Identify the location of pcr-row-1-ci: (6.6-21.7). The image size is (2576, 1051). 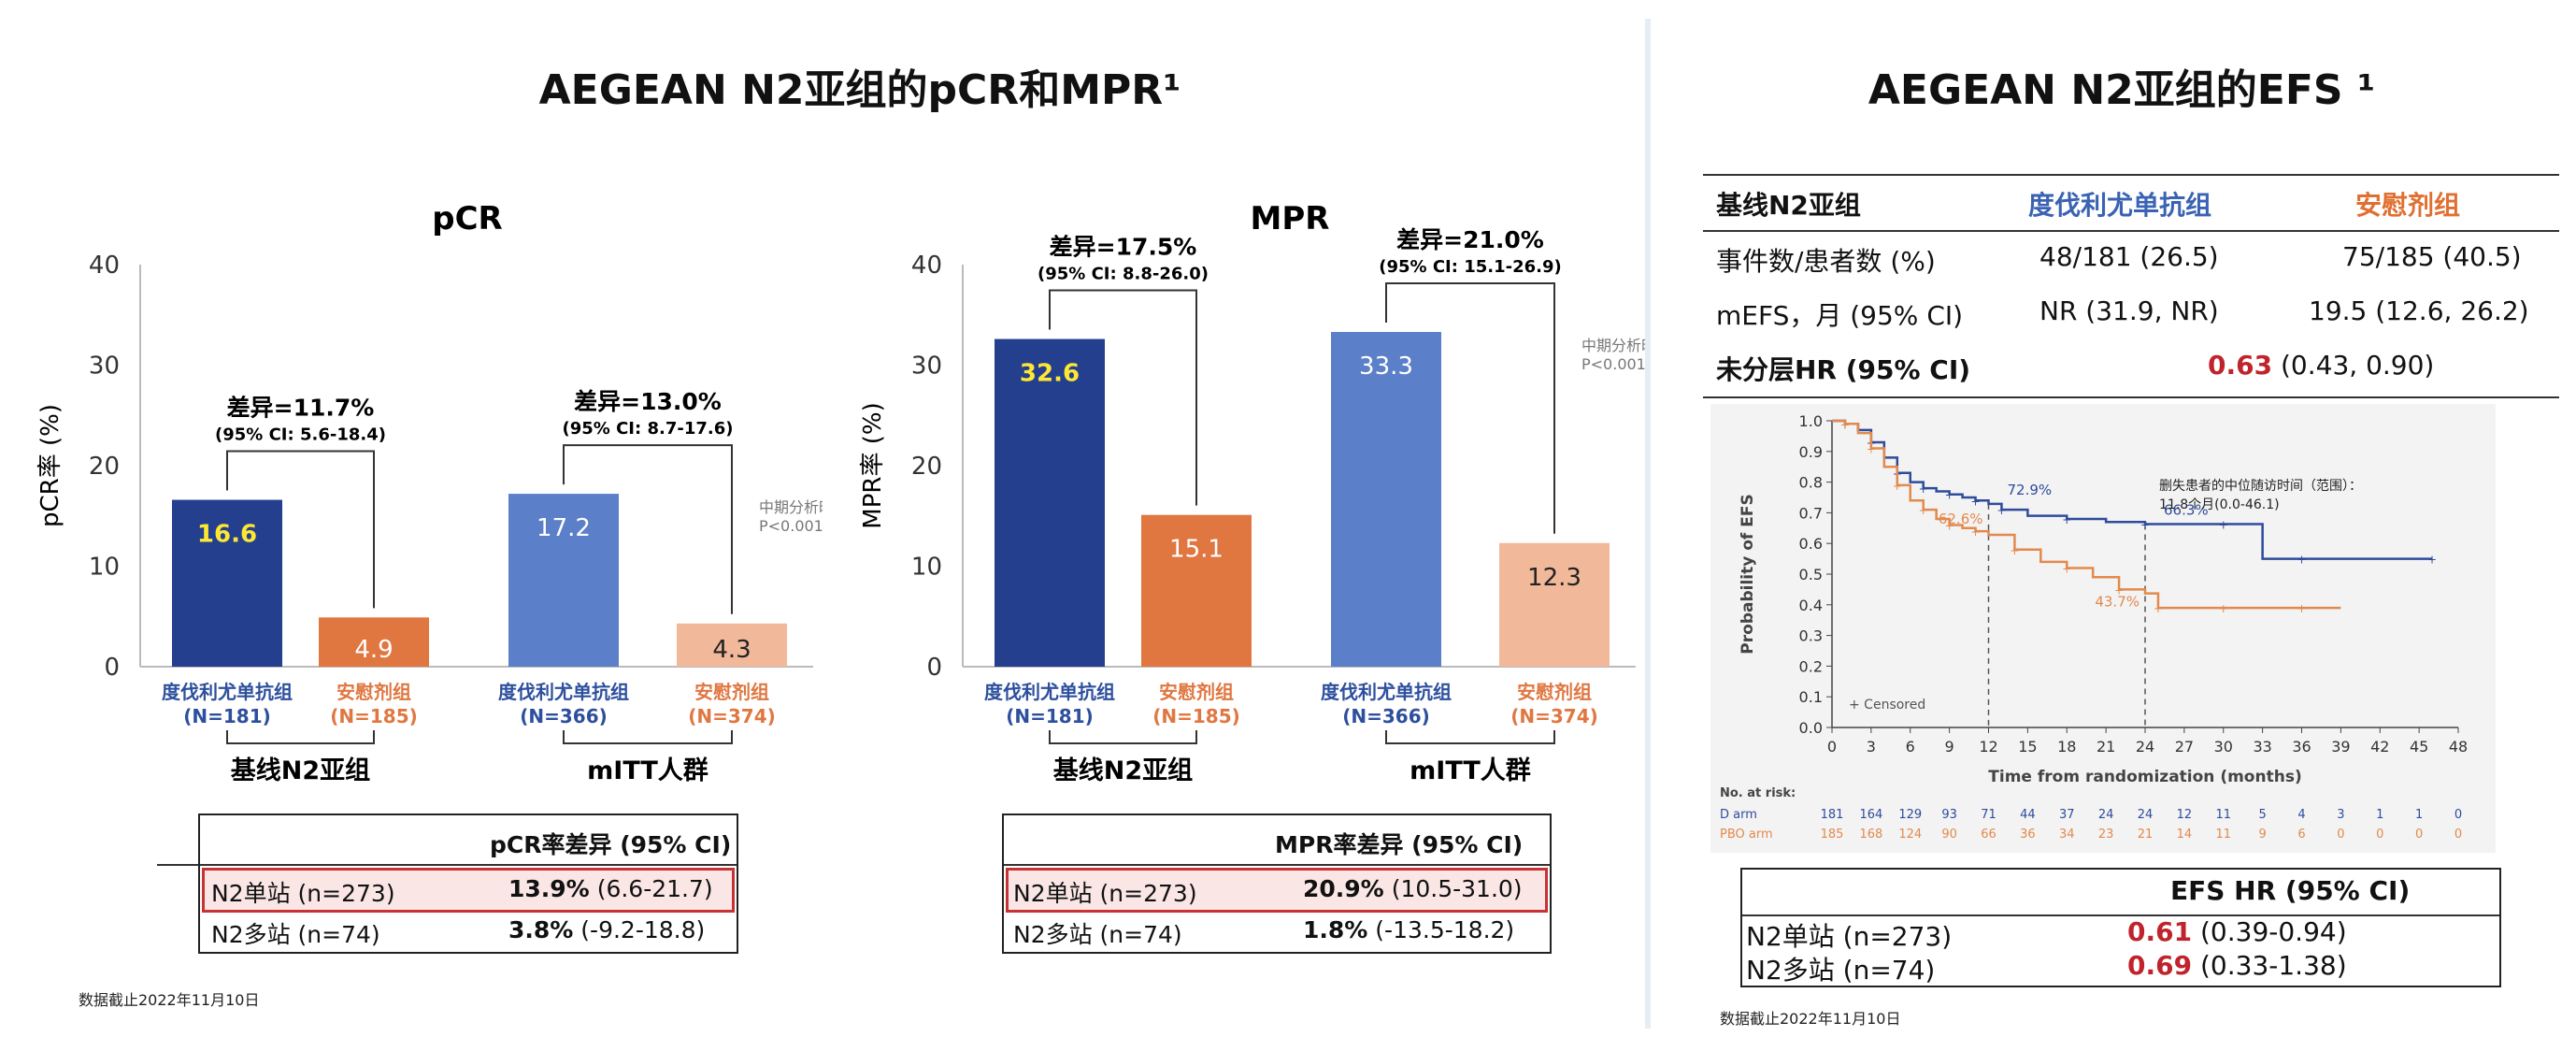
(654, 888).